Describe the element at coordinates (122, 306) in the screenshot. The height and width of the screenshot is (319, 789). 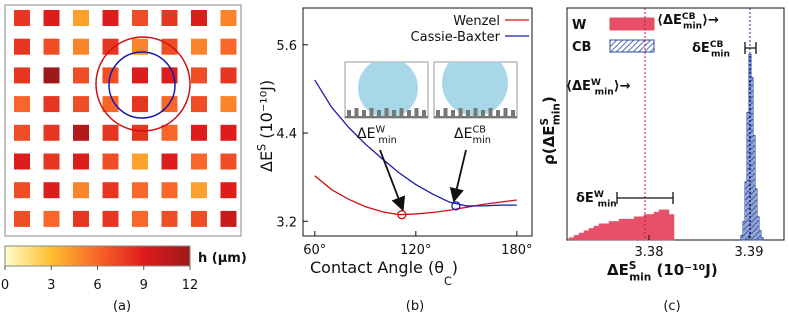
I see `caption: (a)` at that location.